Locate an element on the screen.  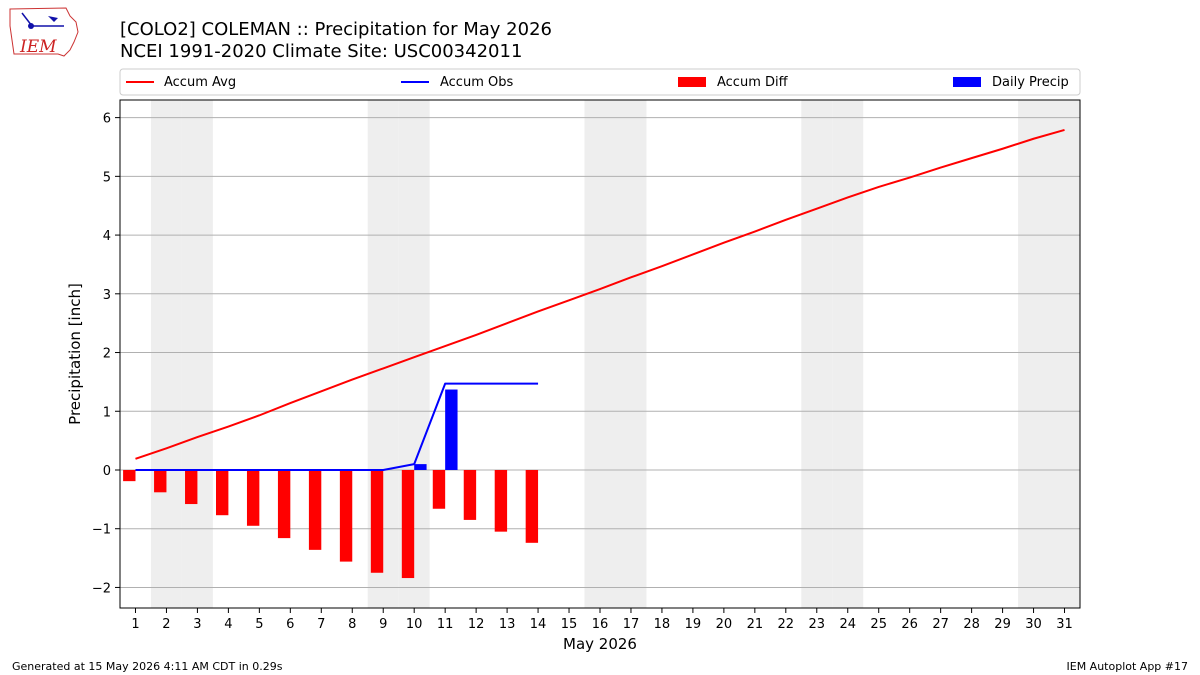
accum-obs-line is located at coordinates (337, 426).